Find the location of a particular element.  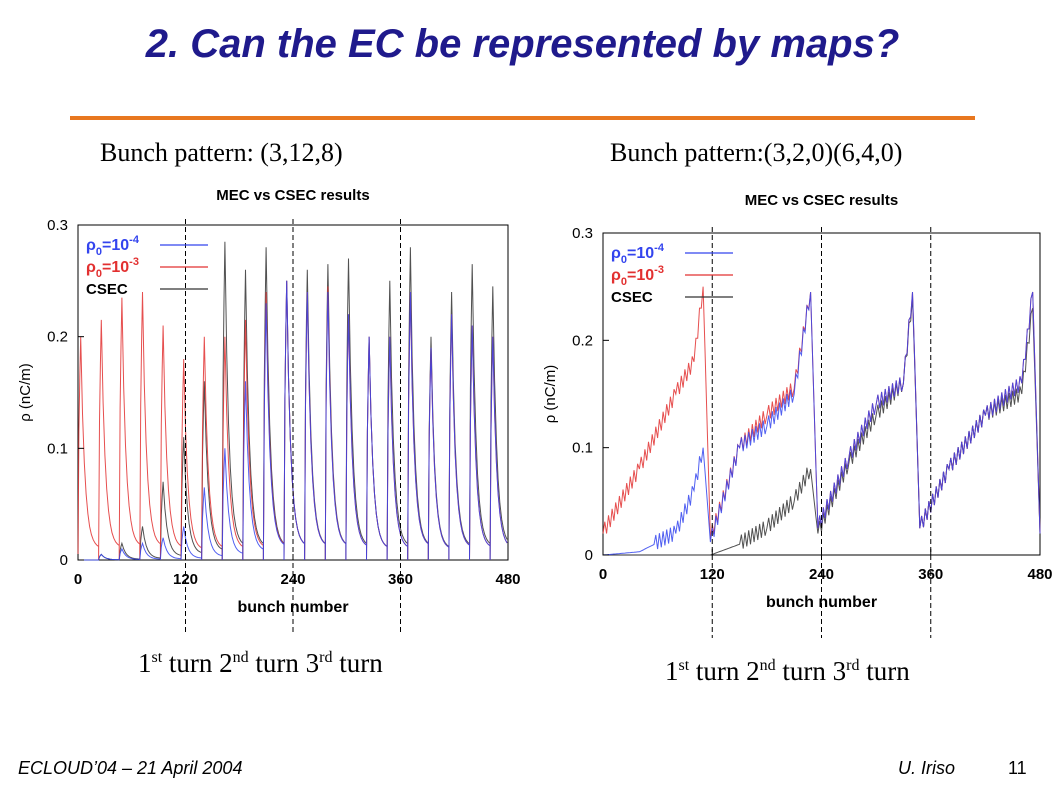

footer-conference: ECLOUD’04 – 21 April 2004 is located at coordinates (130, 768).